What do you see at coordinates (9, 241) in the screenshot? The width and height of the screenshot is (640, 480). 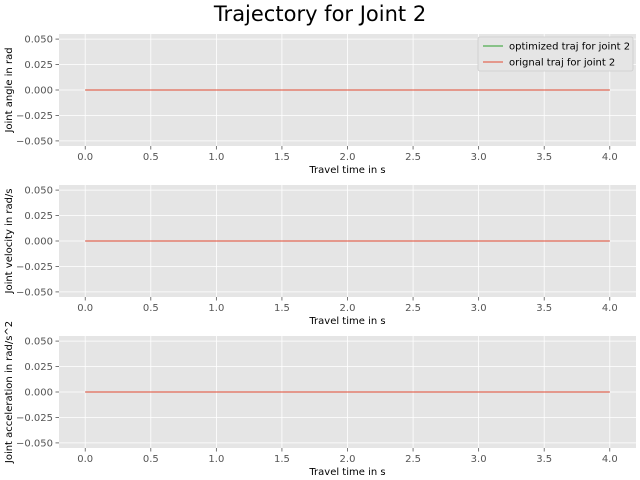 I see `y-axis-label: Joint velocity in rad/s` at bounding box center [9, 241].